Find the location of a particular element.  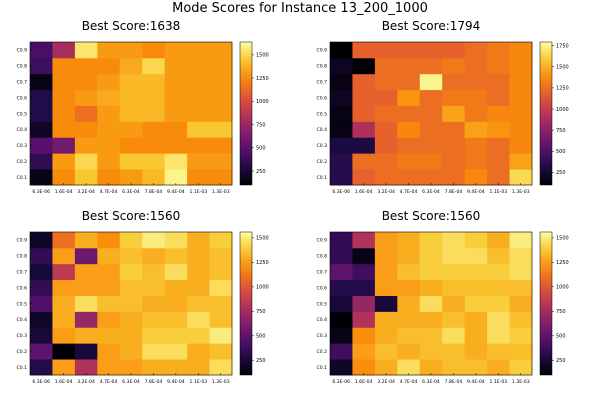

colorbar-tick-label: 1000 is located at coordinates (262, 288).